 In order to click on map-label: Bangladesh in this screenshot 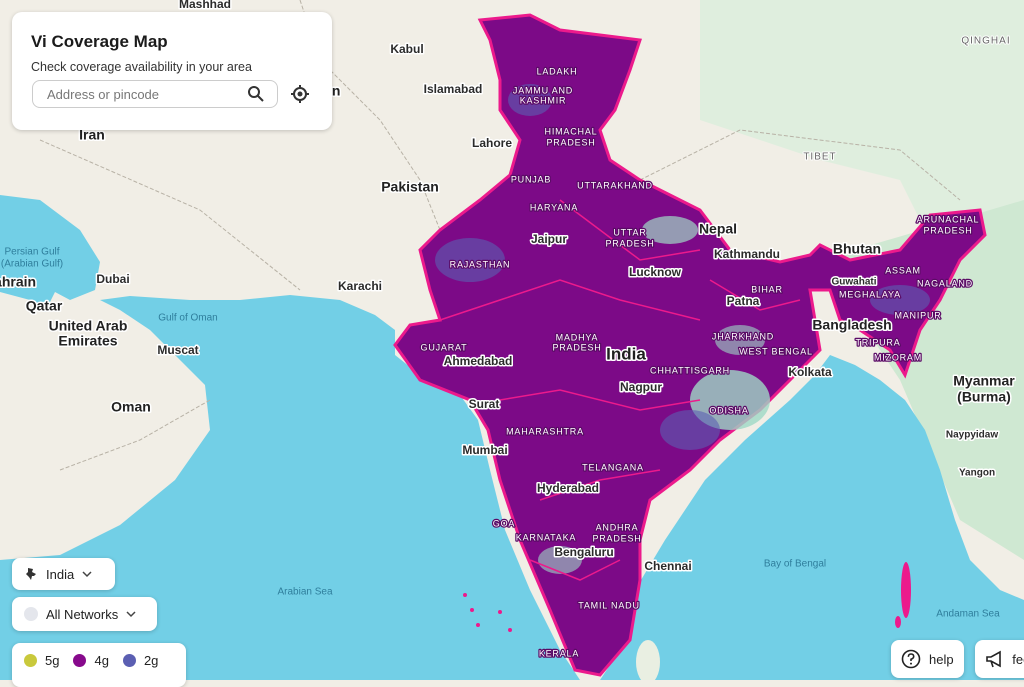, I will do `click(851, 325)`.